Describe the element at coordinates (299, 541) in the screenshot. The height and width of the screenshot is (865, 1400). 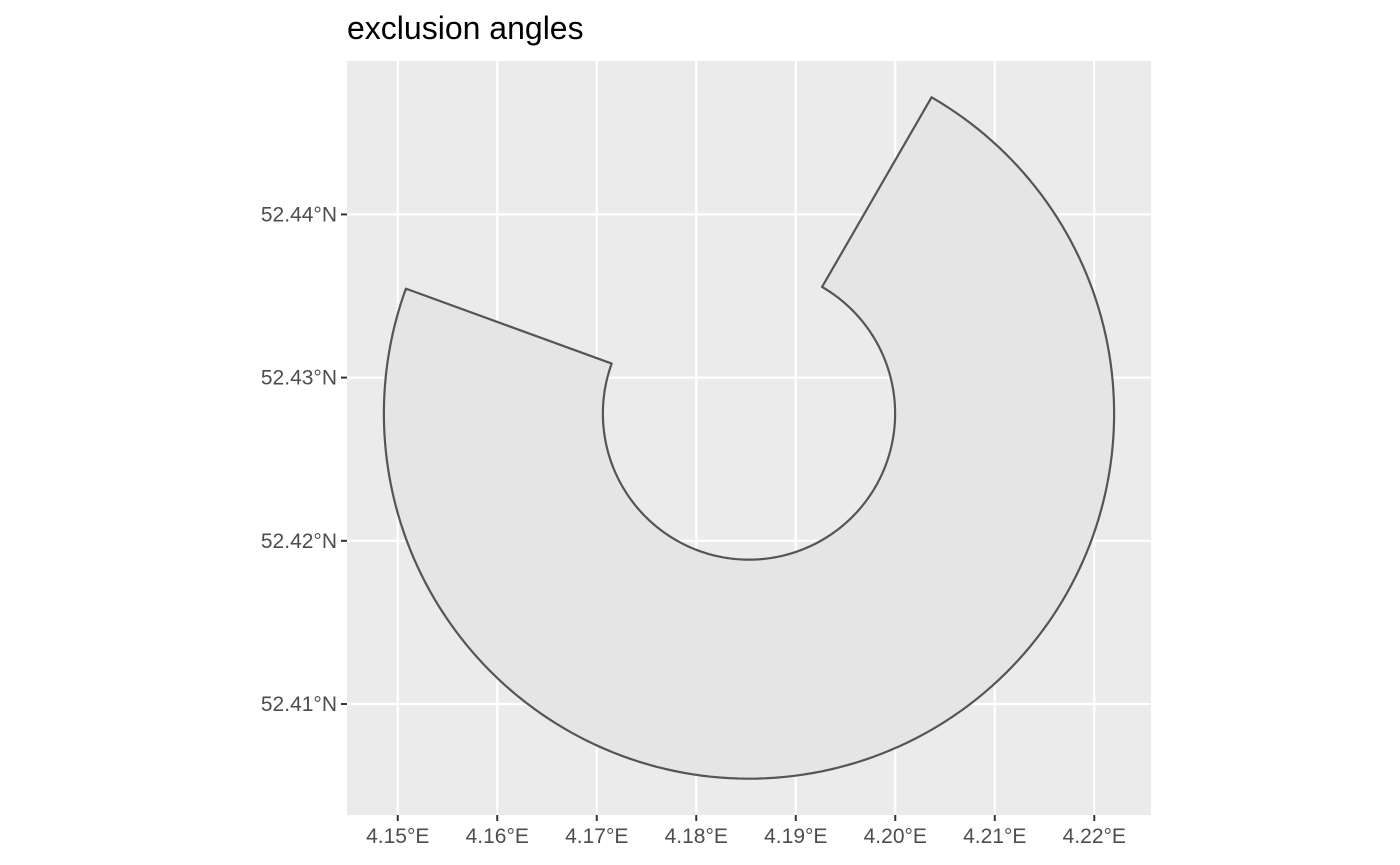
I see `y-tick-label: 52.42°N` at that location.